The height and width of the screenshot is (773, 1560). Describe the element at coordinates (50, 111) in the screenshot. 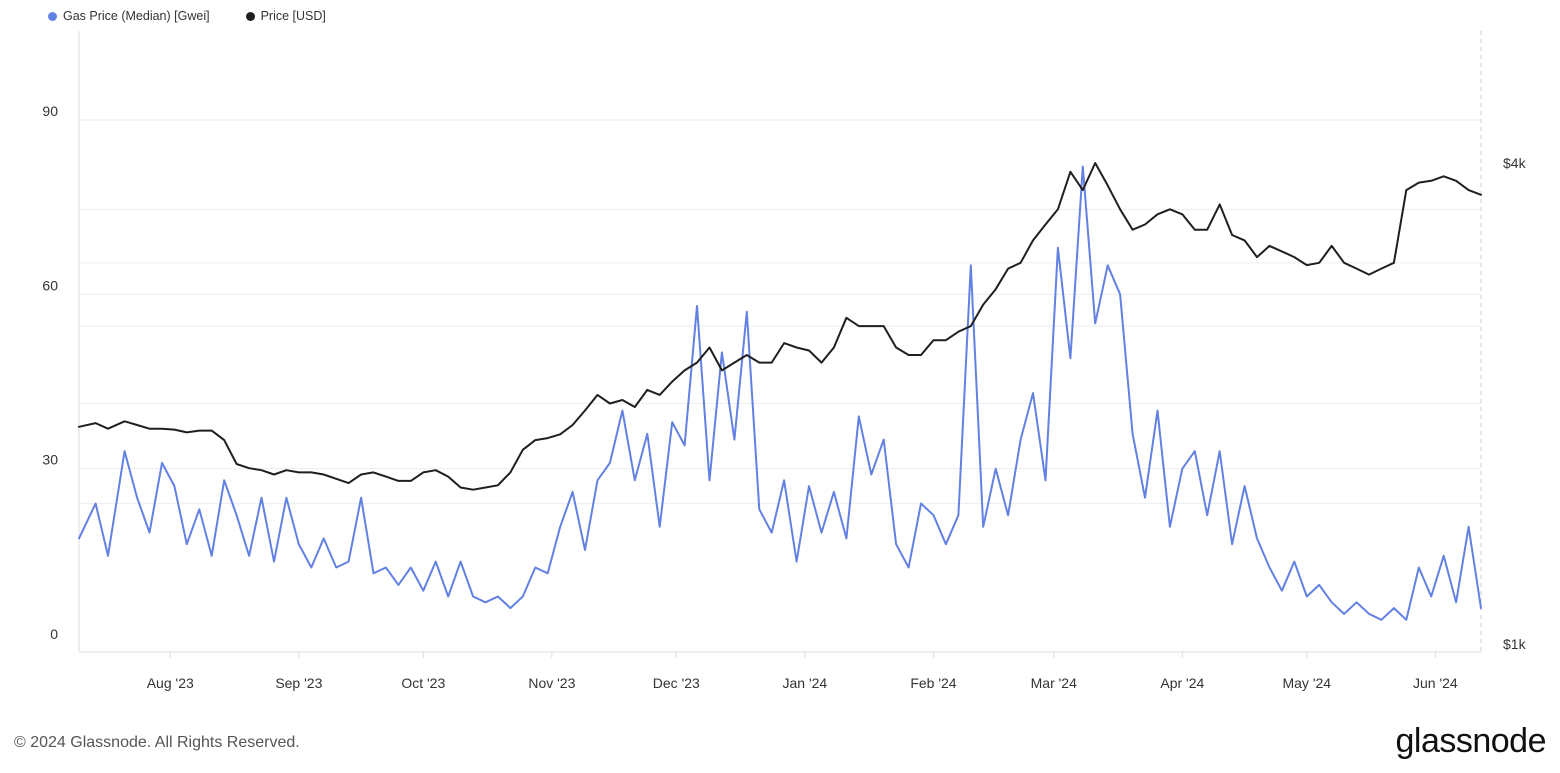

I see `y-tick-label-left: 90` at that location.